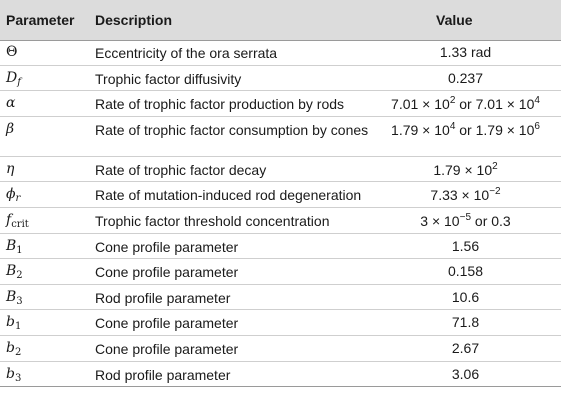 The image size is (561, 412). What do you see at coordinates (280, 272) in the screenshot?
I see `table-row: B2 Cone profile parameter 0.158` at bounding box center [280, 272].